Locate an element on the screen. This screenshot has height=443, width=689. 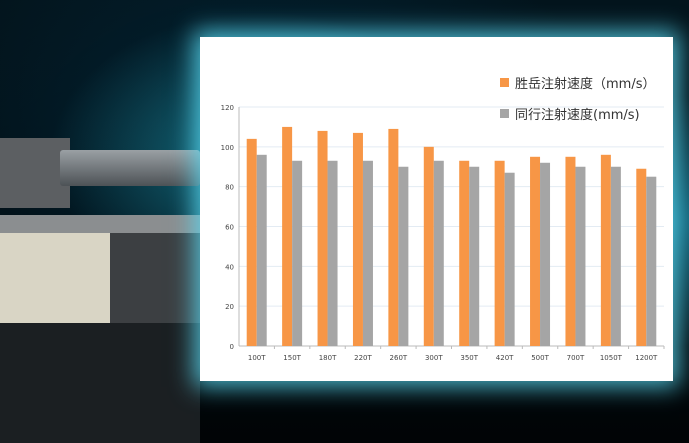
x-tick-label: 260T is located at coordinates (399, 358).